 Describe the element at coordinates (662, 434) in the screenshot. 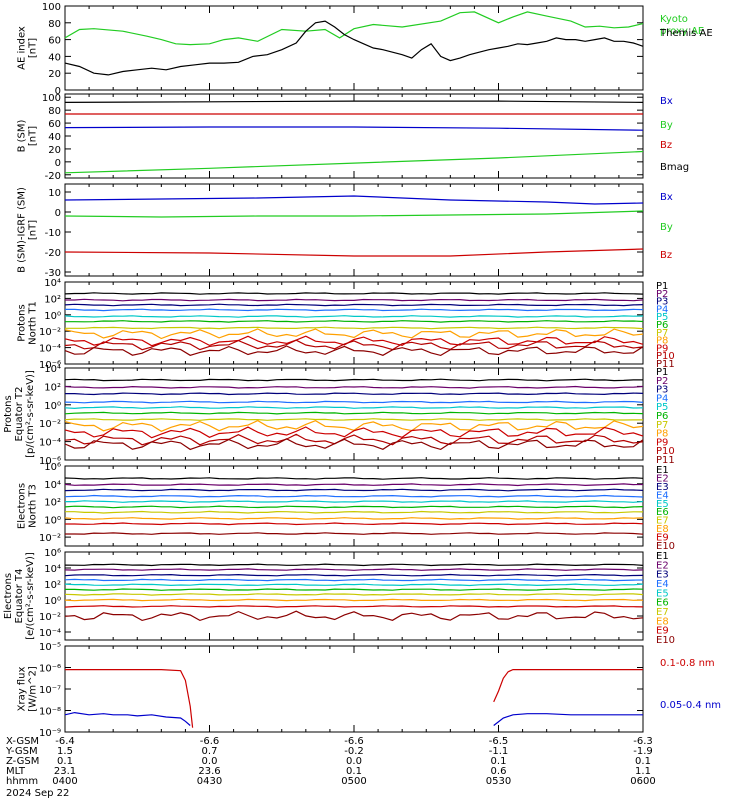

I see `legend-label-pe2: P8` at that location.